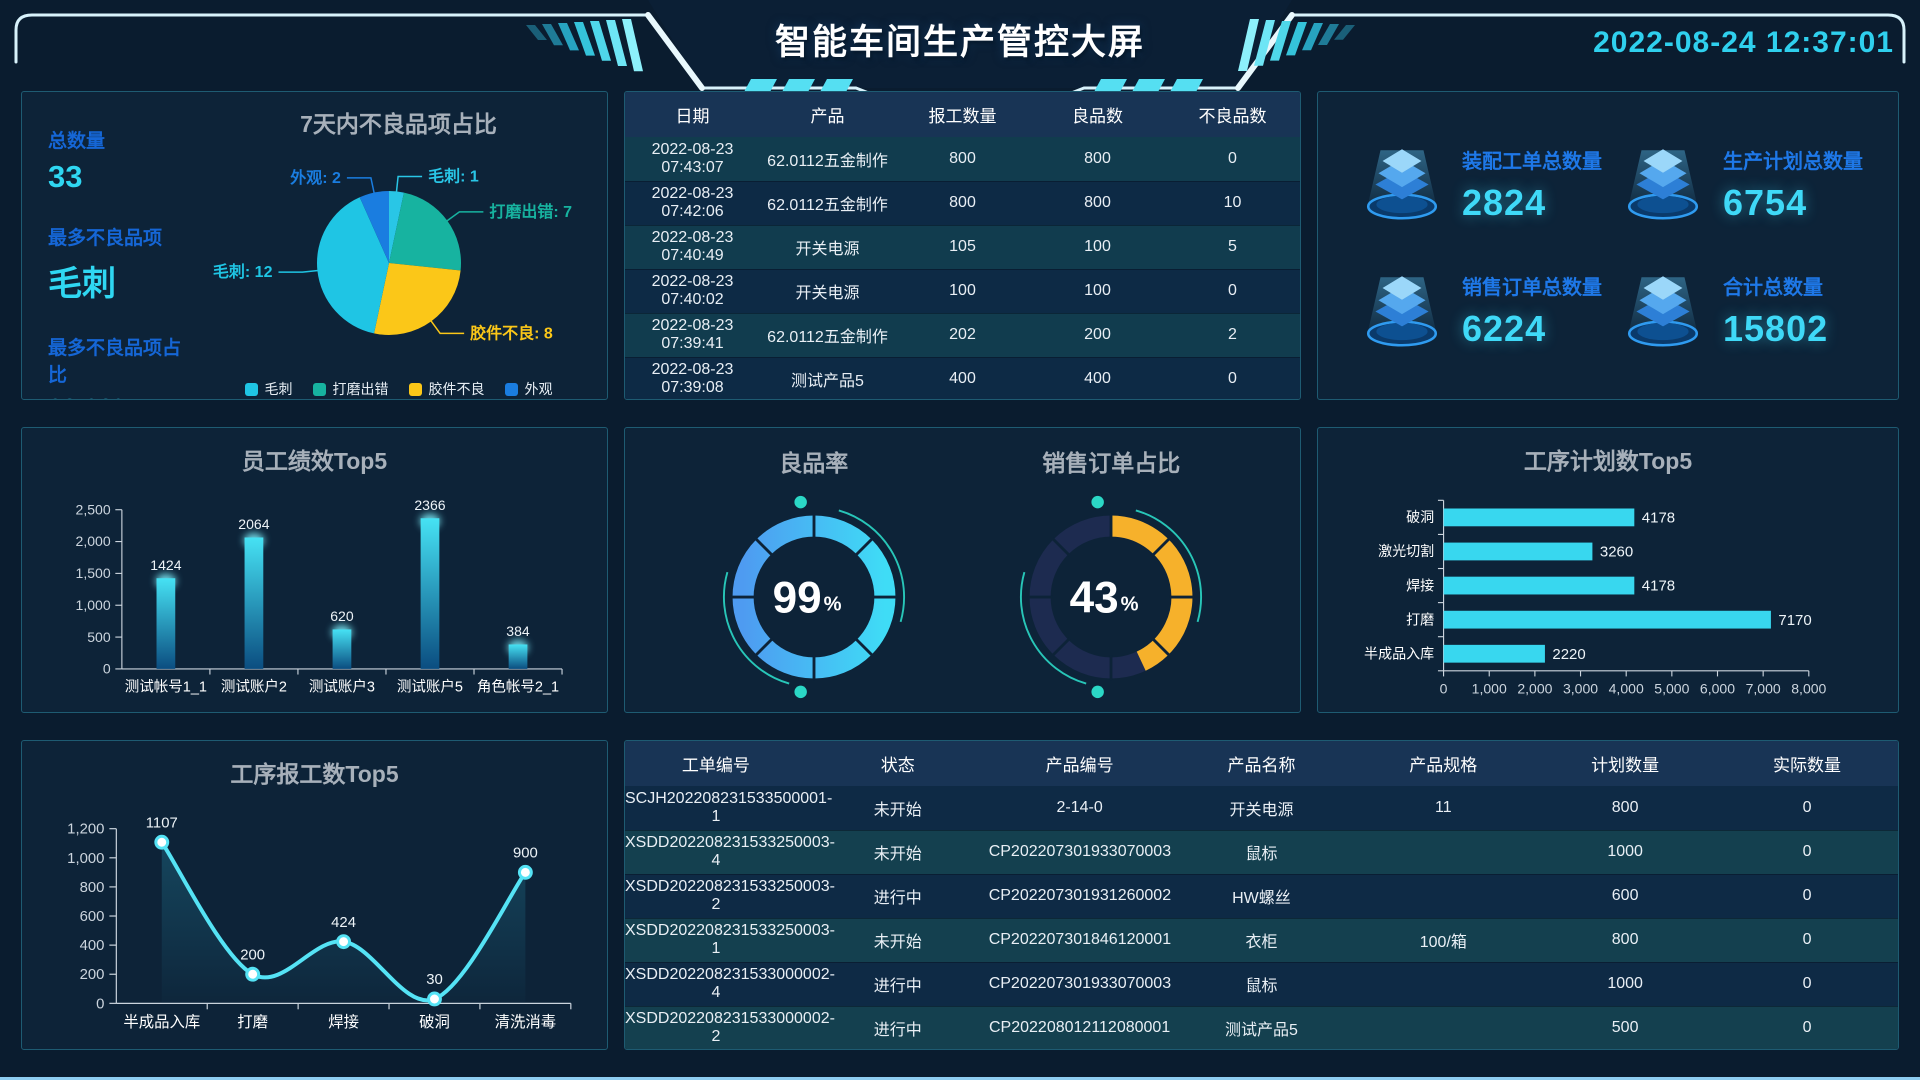 The height and width of the screenshot is (1080, 1920). What do you see at coordinates (730, 984) in the screenshot?
I see `table-cell: XSDD202208231533000002-4` at bounding box center [730, 984].